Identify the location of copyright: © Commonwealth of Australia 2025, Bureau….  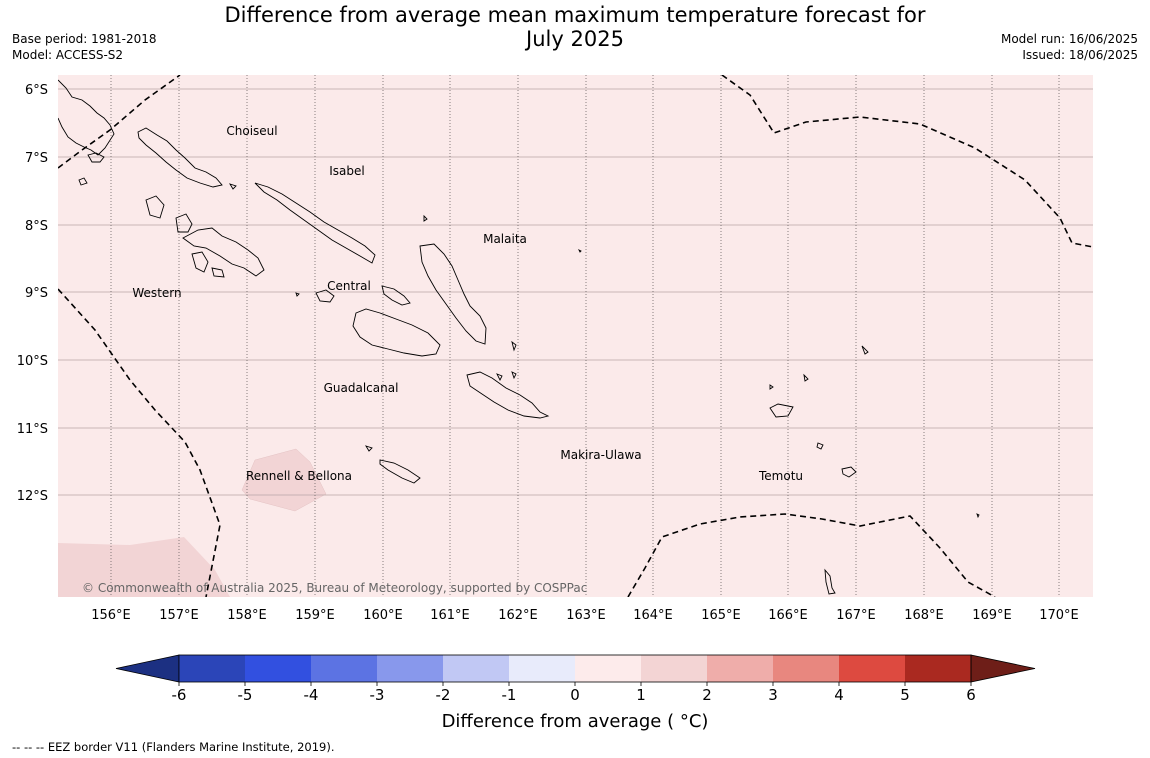
(334, 588).